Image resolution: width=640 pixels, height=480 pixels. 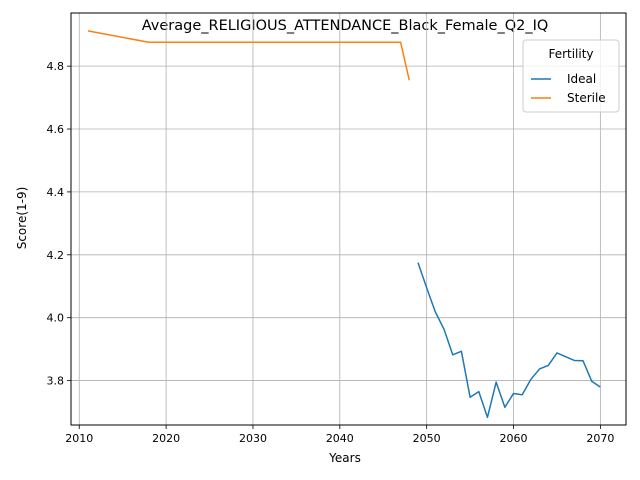 I want to click on x-tick-label: 2070, so click(x=600, y=438).